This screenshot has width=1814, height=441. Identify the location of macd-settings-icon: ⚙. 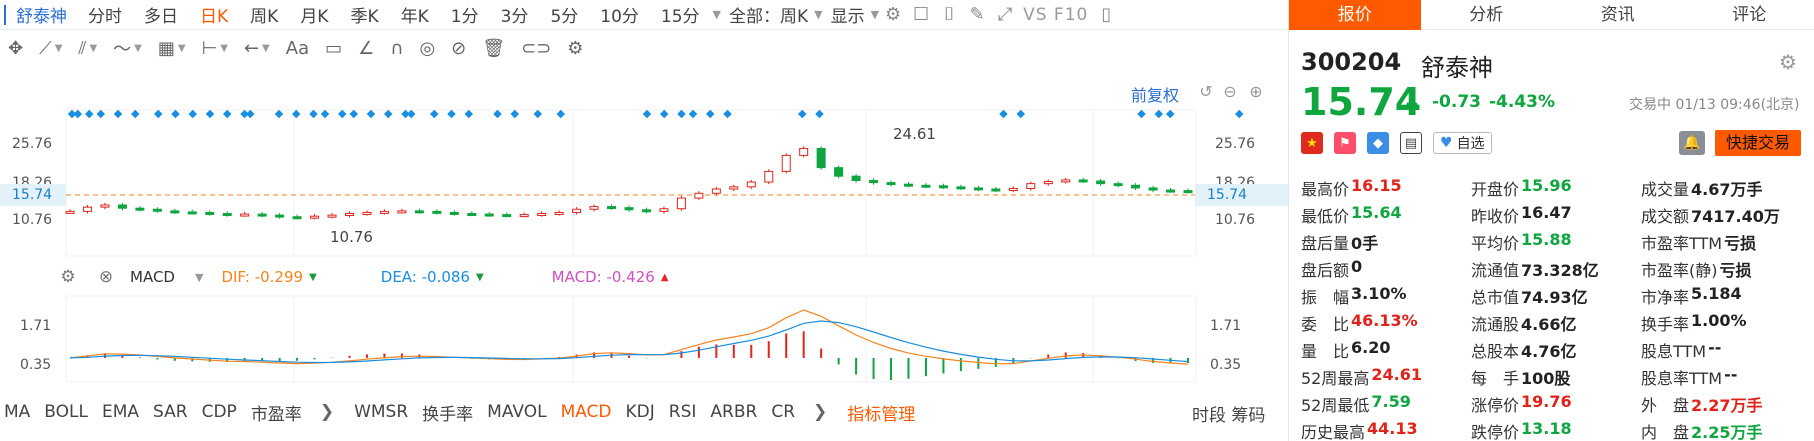
(68, 277).